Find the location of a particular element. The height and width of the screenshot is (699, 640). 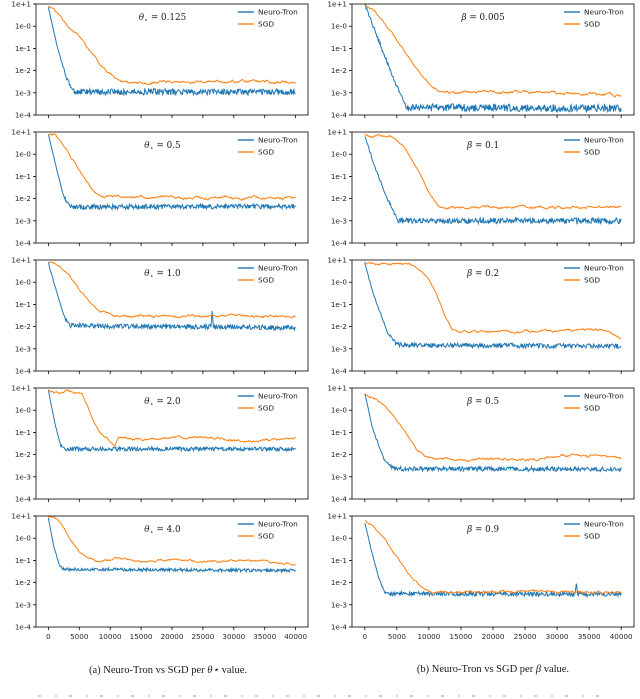

caption-b-prefix: (b) Neuro-Tron vs SGD per is located at coordinates (476, 669).